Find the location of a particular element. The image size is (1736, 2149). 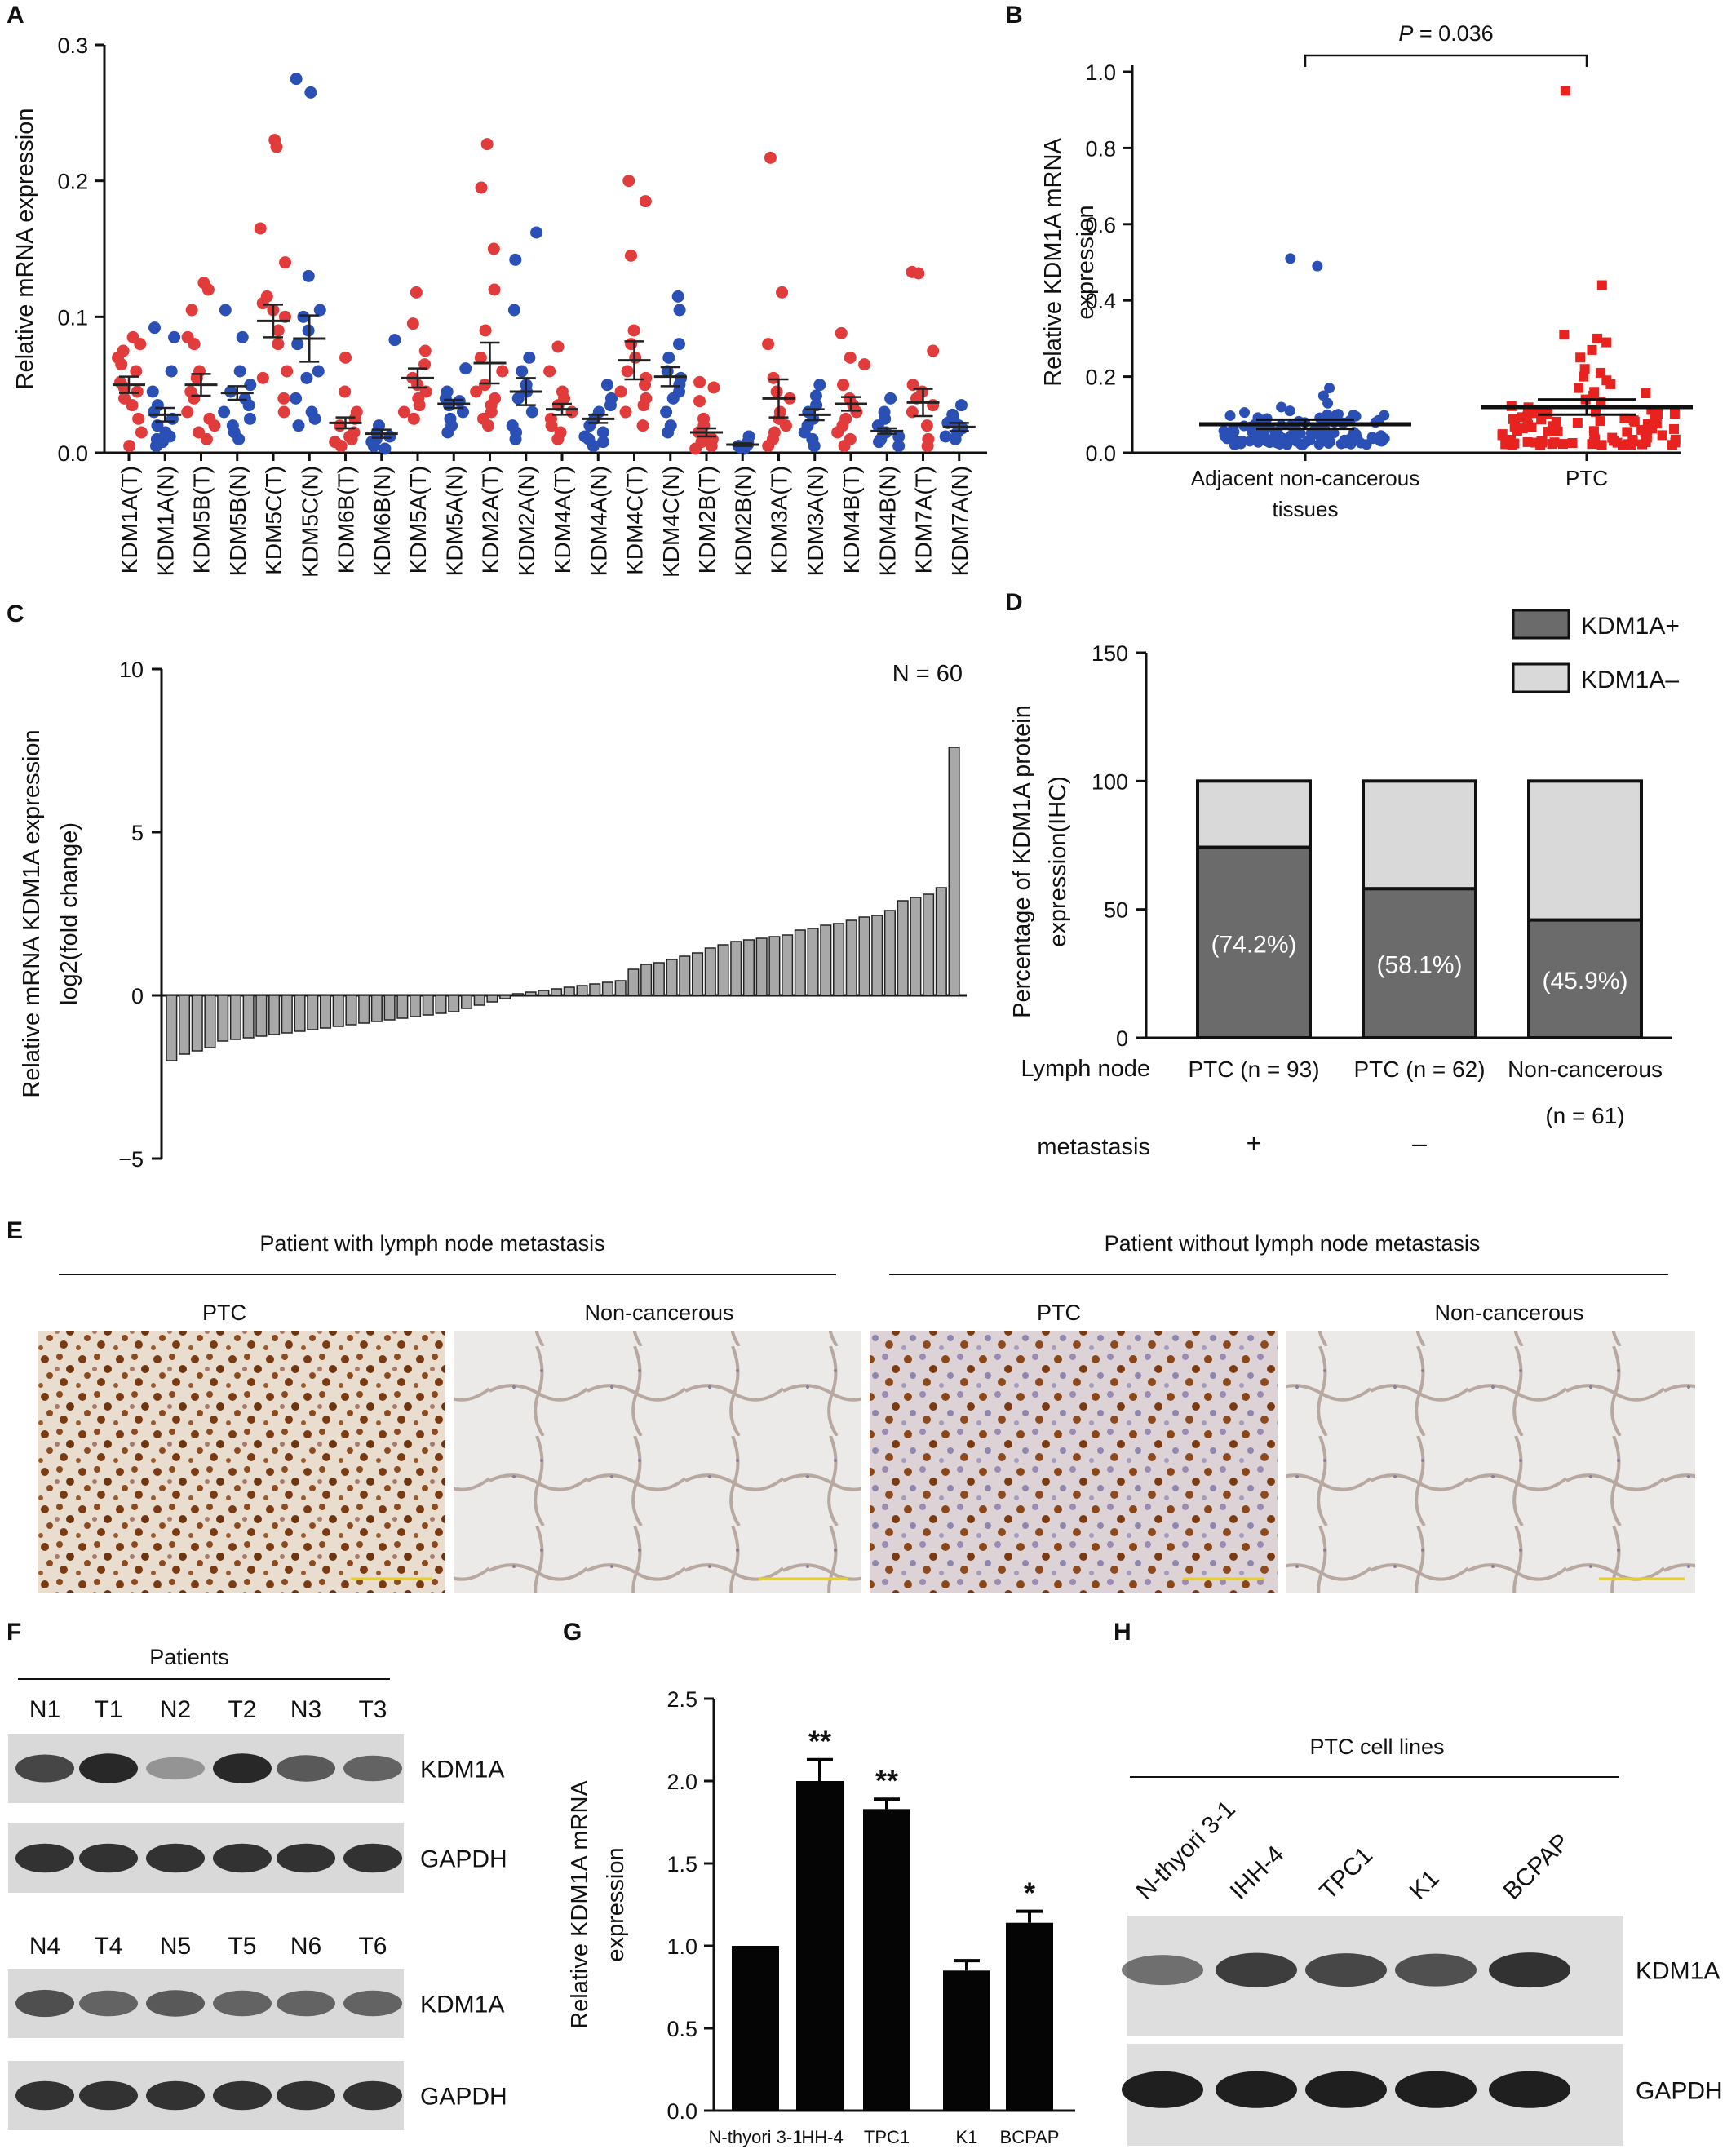

d-x-tick-label: Non-cancerous is located at coordinates (1585, 1069).